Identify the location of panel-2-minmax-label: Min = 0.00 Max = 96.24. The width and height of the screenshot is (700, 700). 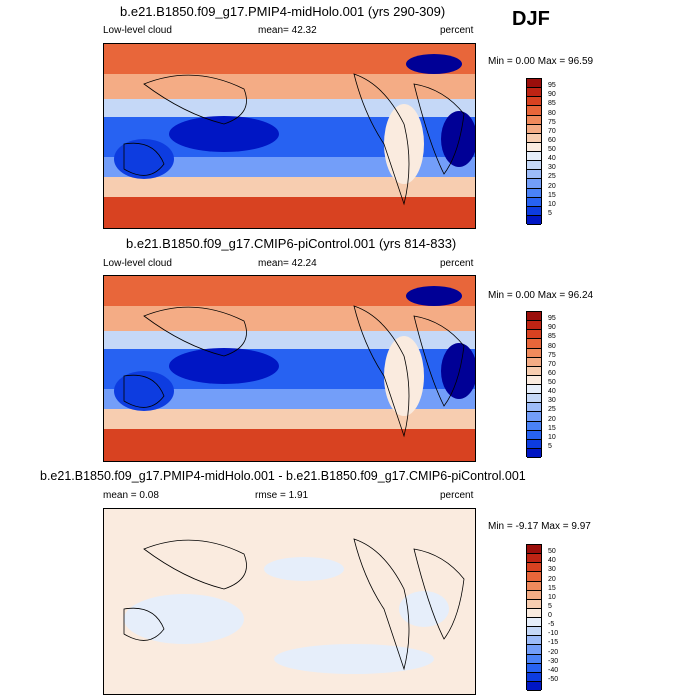
(541, 295).